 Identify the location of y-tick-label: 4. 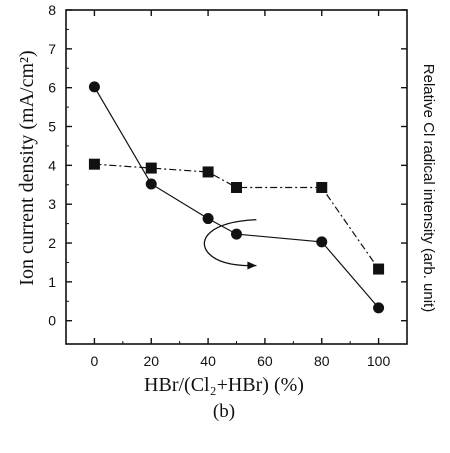
(52, 165).